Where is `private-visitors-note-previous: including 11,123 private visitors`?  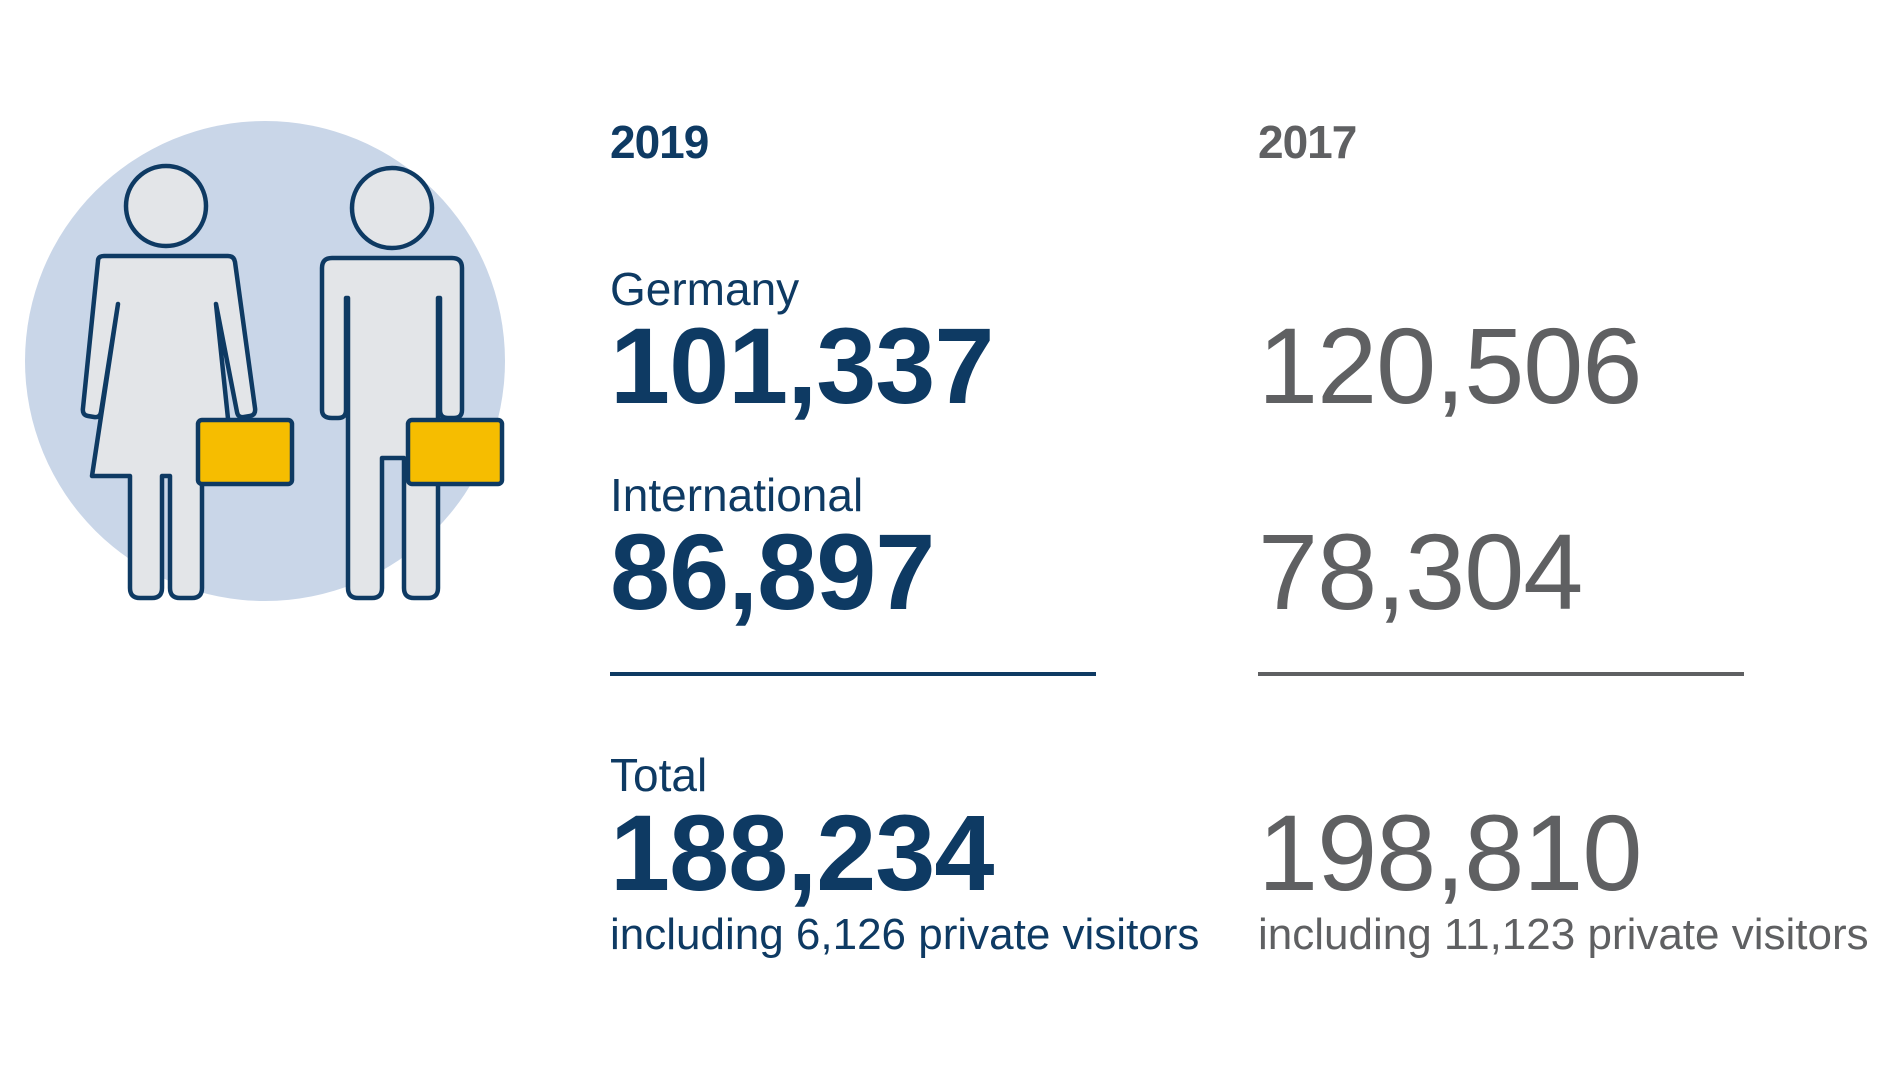 private-visitors-note-previous: including 11,123 private visitors is located at coordinates (1563, 934).